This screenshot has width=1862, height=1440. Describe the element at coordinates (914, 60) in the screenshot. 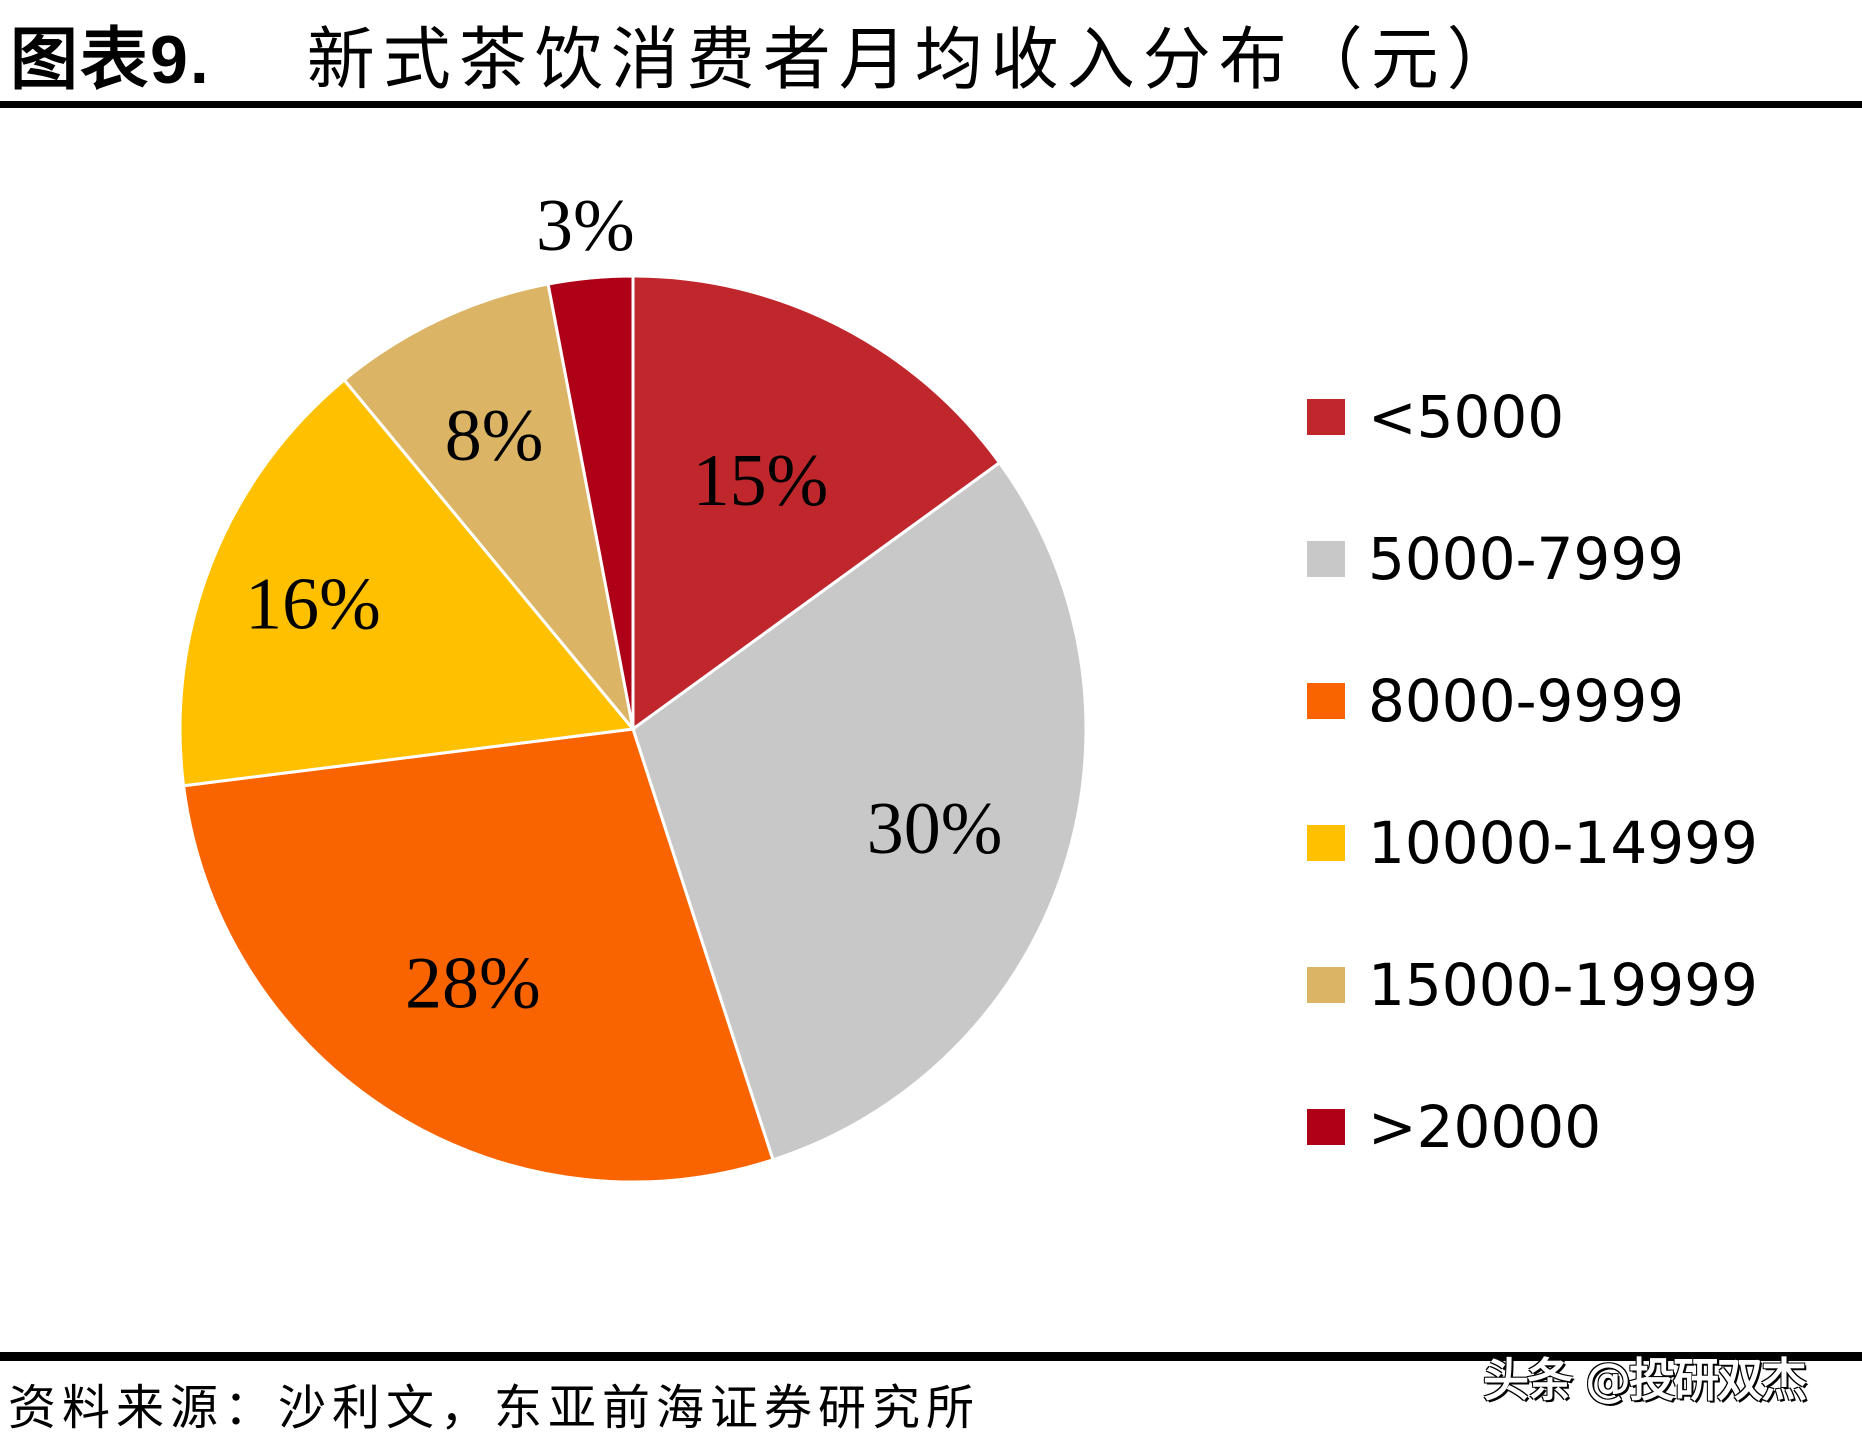

I see `figure-title: 新式茶饮消费者月均收入分布（元）` at that location.